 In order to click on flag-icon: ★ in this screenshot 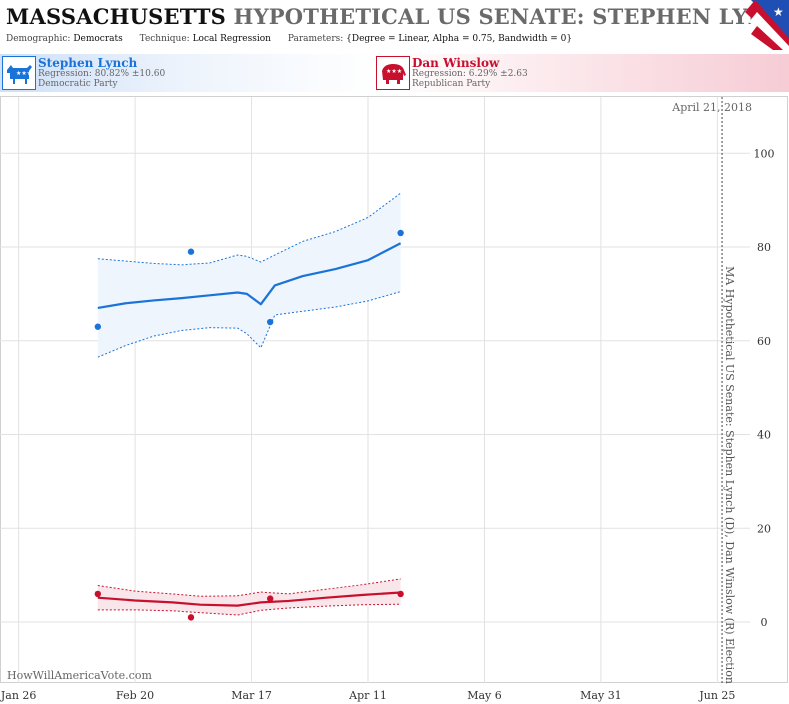, I will do `click(767, 25)`.